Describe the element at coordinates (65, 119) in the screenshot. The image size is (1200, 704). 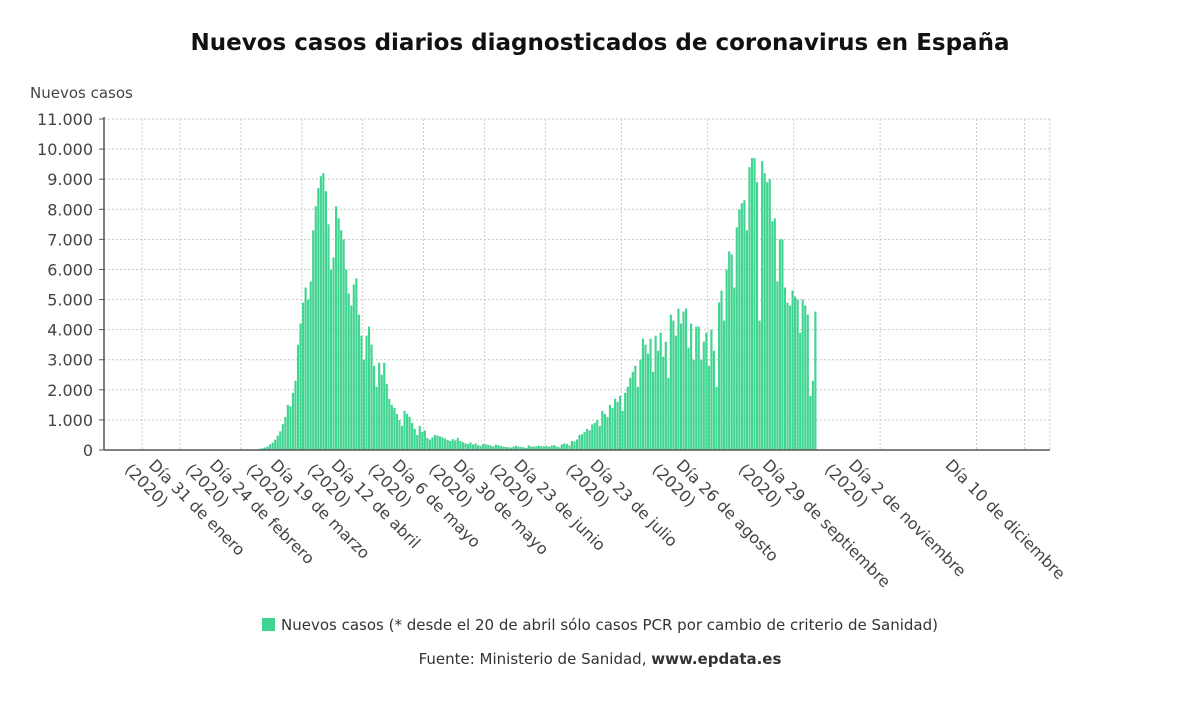
I see `y-tick-label: 11.000` at that location.